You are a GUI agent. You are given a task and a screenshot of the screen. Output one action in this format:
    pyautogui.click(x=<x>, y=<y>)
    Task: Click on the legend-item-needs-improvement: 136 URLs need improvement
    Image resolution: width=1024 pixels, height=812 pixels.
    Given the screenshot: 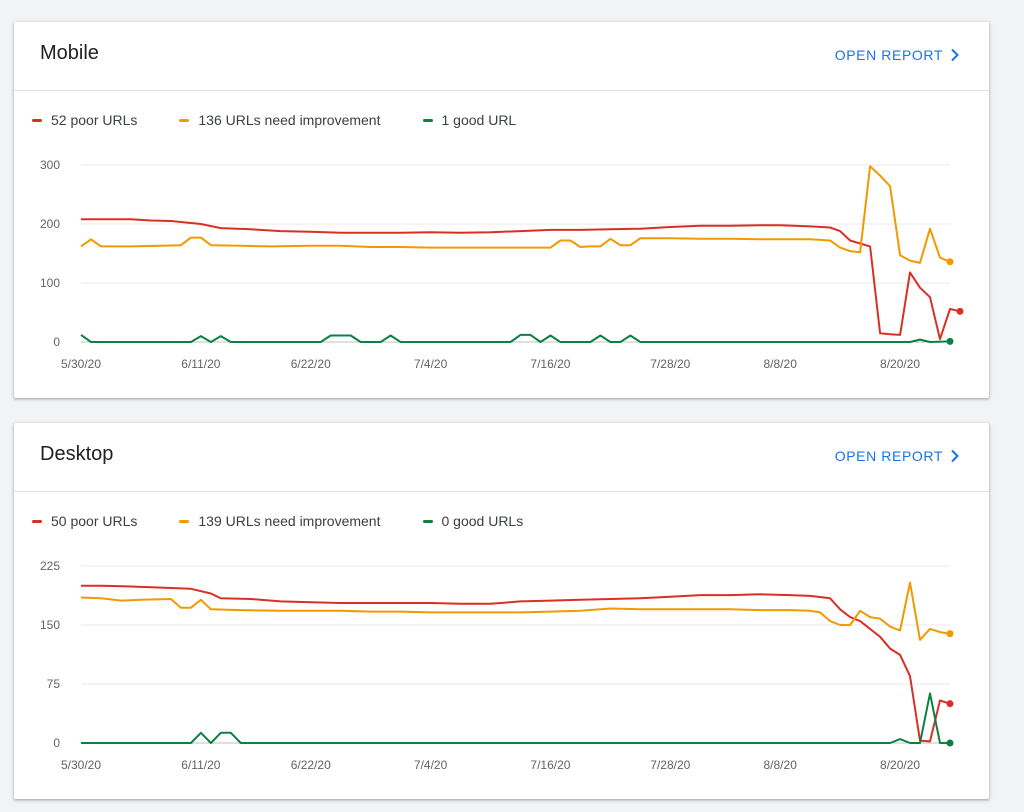 What is the action you would take?
    pyautogui.click(x=280, y=120)
    